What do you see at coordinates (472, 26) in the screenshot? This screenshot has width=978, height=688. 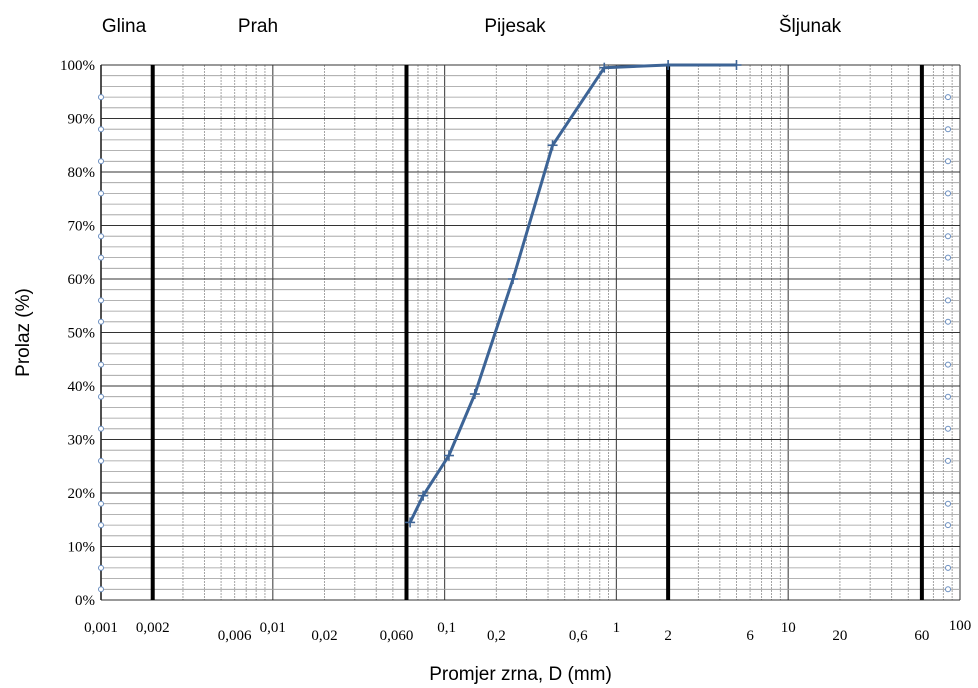 I see `zone-labels: Glina Prah Pijesak Šljunak` at bounding box center [472, 26].